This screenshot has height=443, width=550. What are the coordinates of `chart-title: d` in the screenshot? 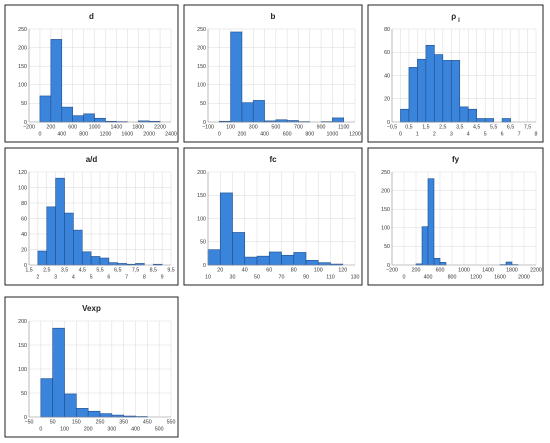 It's located at (91, 16).